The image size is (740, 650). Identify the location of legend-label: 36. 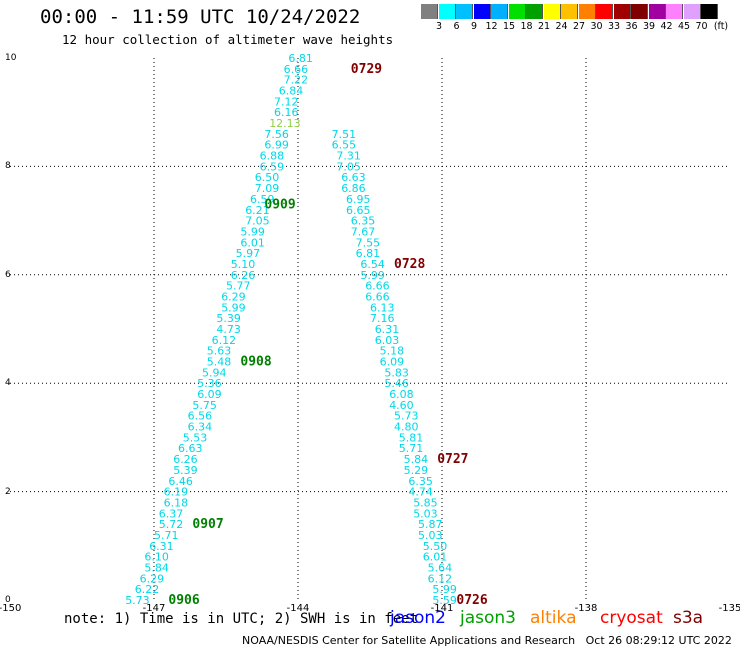
(631, 26).